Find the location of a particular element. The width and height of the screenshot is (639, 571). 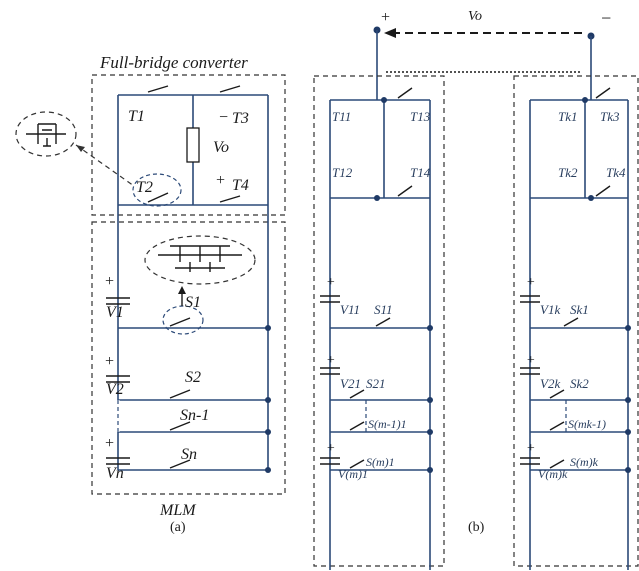

label-t12: T12 is located at coordinates (342, 172).